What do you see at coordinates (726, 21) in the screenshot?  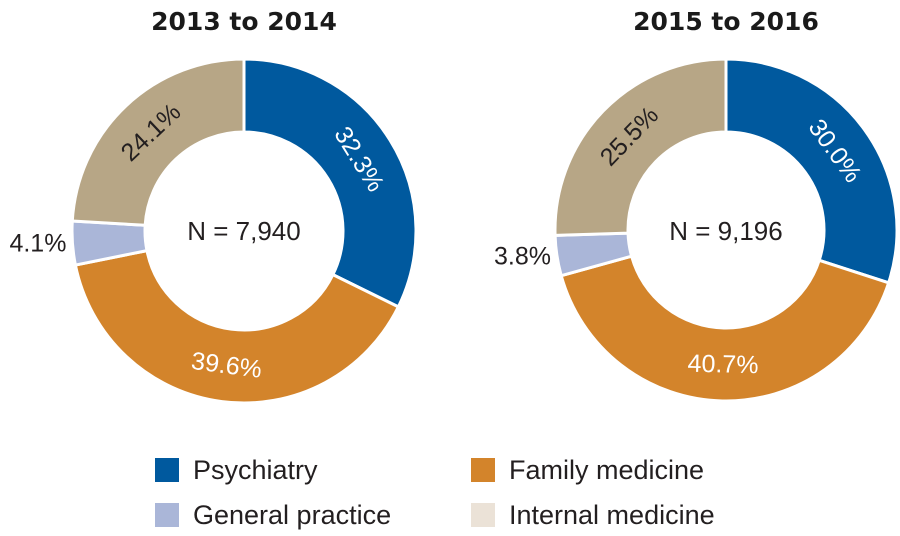 I see `chart-title: 2015 to 2016` at bounding box center [726, 21].